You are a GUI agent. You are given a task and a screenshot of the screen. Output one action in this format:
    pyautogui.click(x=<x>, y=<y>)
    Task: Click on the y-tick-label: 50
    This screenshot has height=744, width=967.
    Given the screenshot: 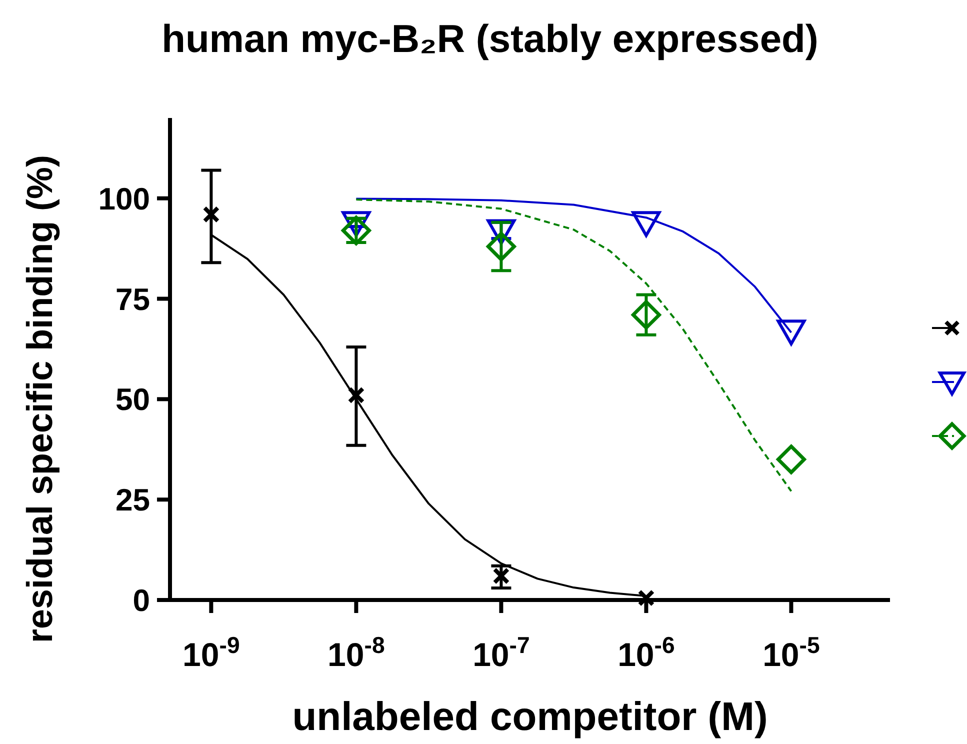 What is the action you would take?
    pyautogui.click(x=133, y=400)
    